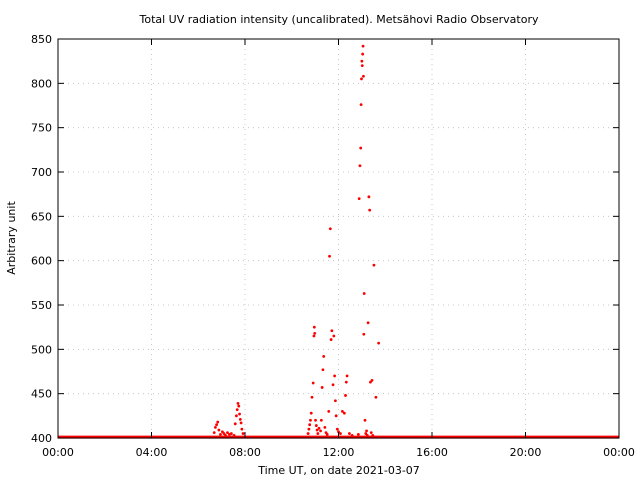  I want to click on x-tick-label: 04:00, so click(152, 452).